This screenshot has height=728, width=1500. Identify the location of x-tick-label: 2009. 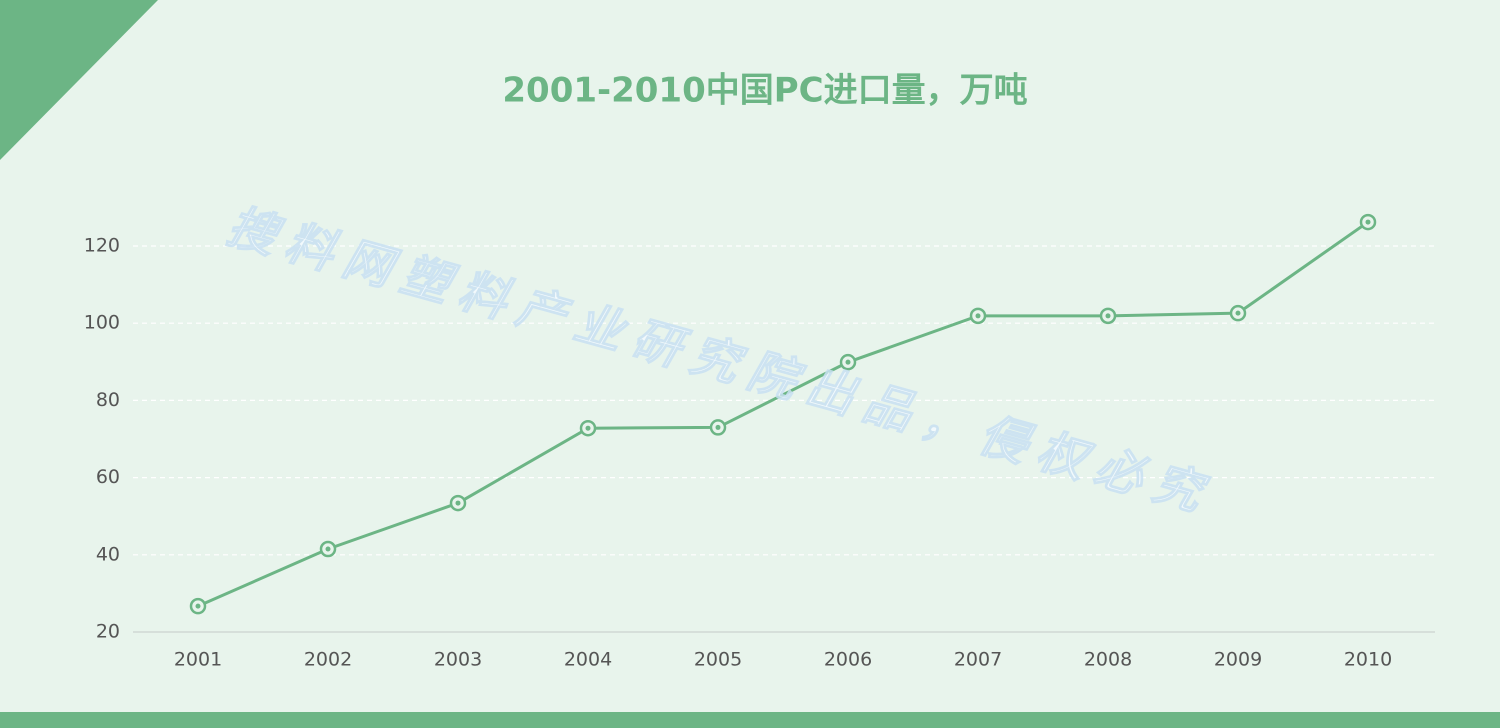
(1238, 660).